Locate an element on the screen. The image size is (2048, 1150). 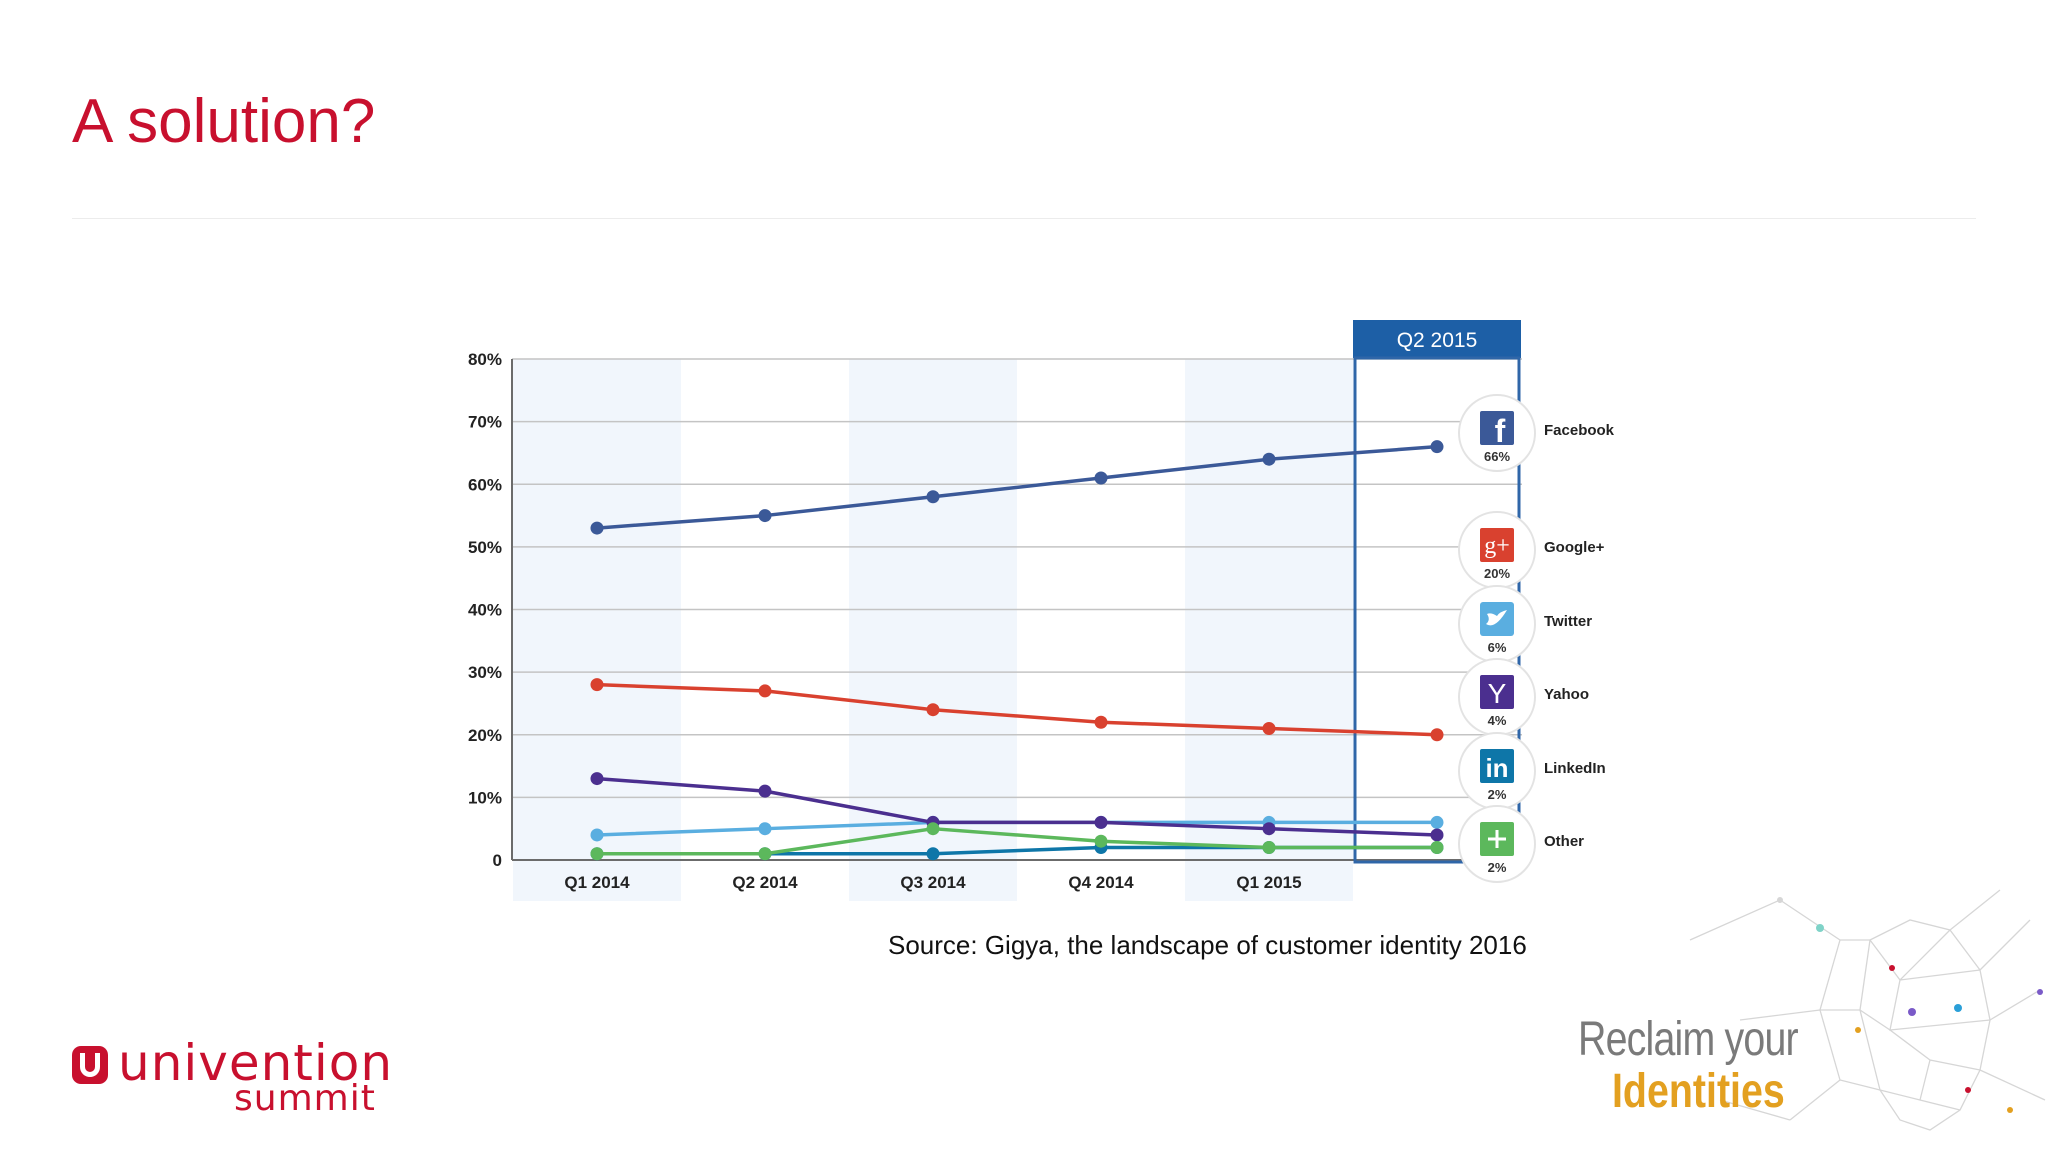
svg-text: in is located at coordinates (1496, 768).